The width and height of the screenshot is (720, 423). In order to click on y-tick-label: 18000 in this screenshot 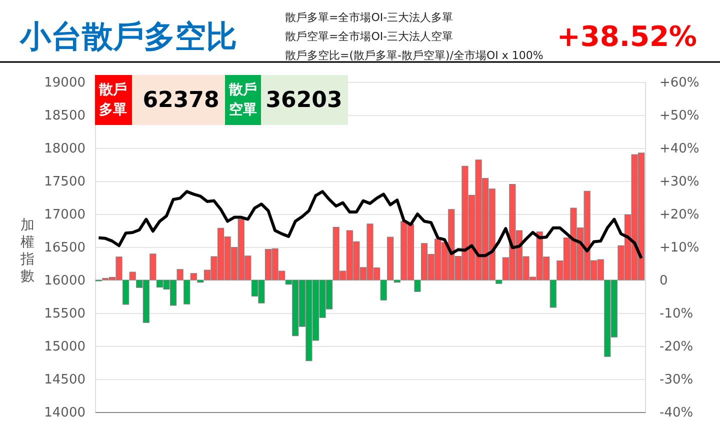, I will do `click(65, 149)`.